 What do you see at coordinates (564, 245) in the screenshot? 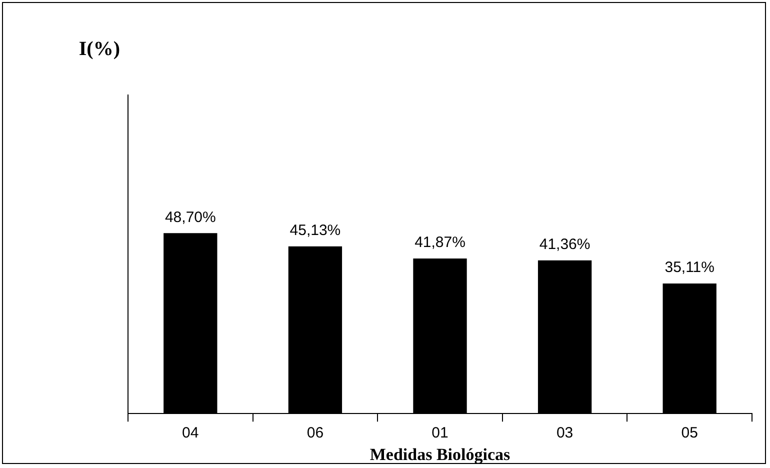
I see `data-label: 41,36%` at bounding box center [564, 245].